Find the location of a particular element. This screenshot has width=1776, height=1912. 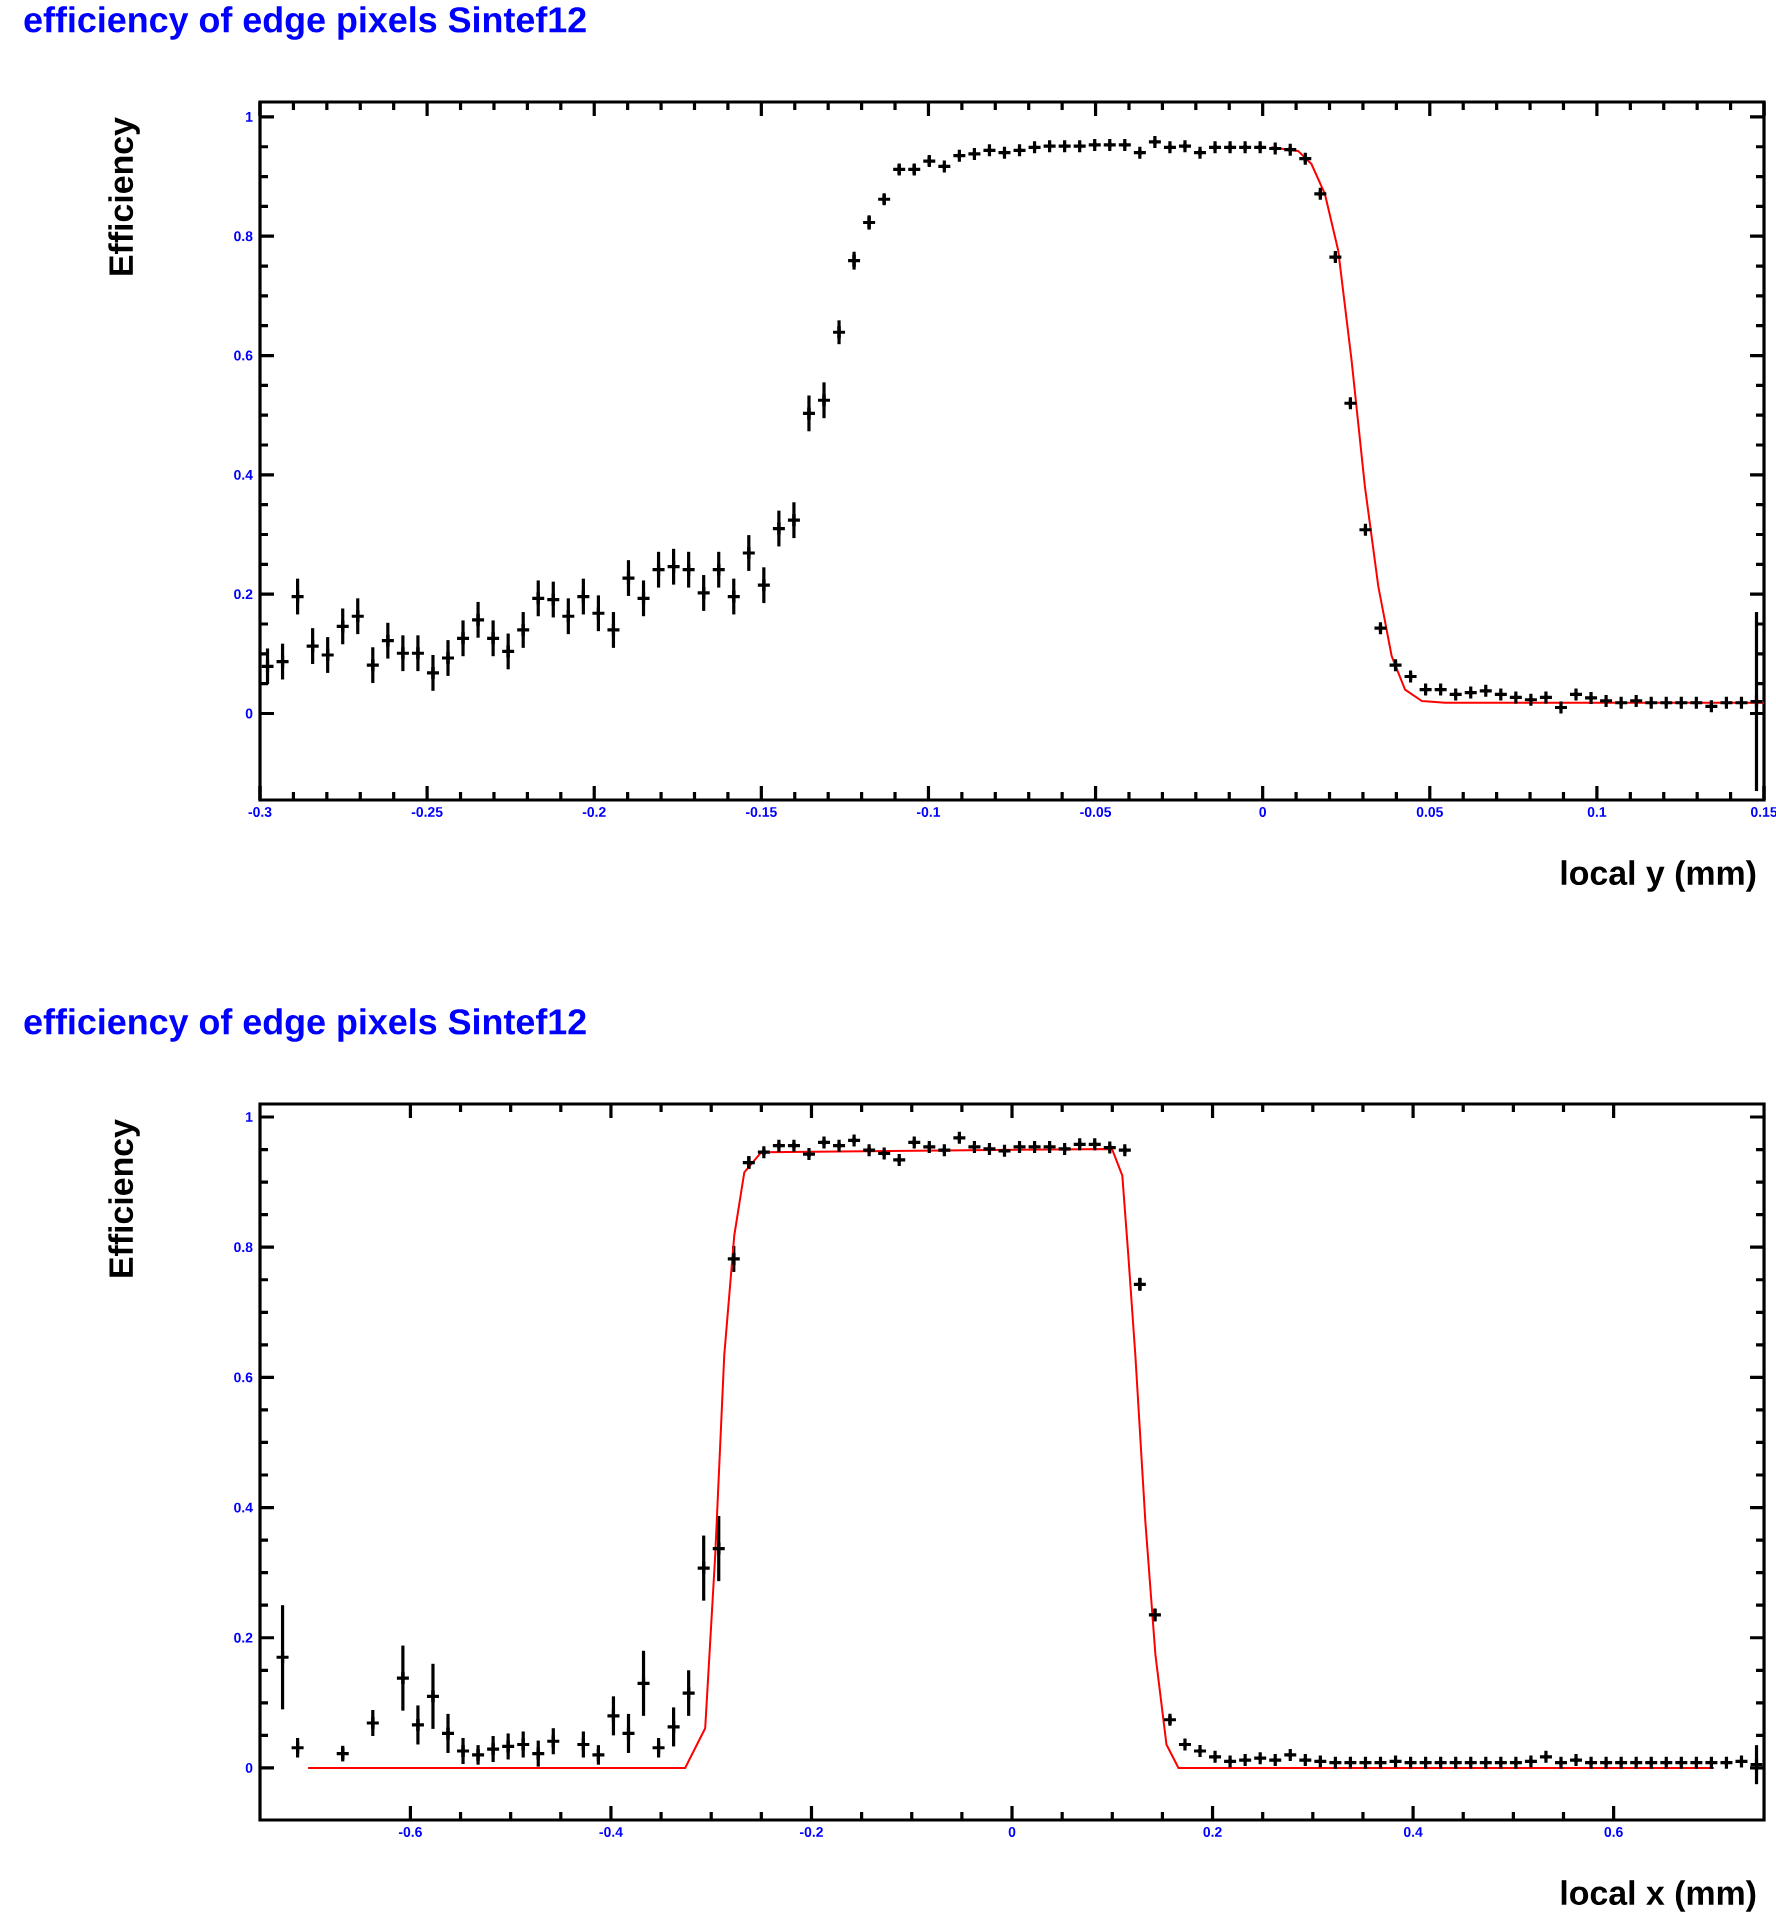

x-axis-title: local y (mm) is located at coordinates (1658, 876).